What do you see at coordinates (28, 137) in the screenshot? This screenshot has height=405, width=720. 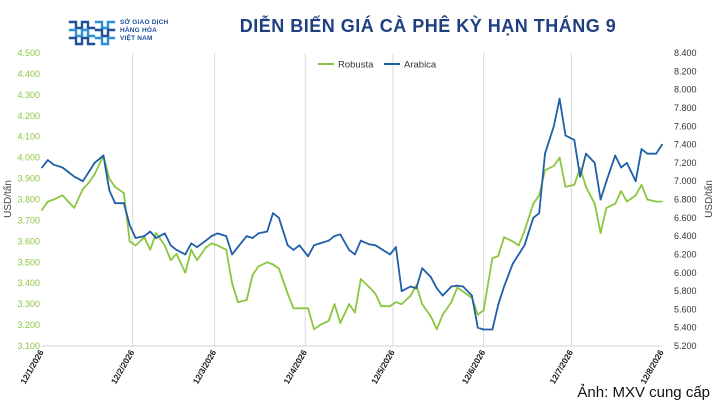 I see `left-tick-label: 4.100` at bounding box center [28, 137].